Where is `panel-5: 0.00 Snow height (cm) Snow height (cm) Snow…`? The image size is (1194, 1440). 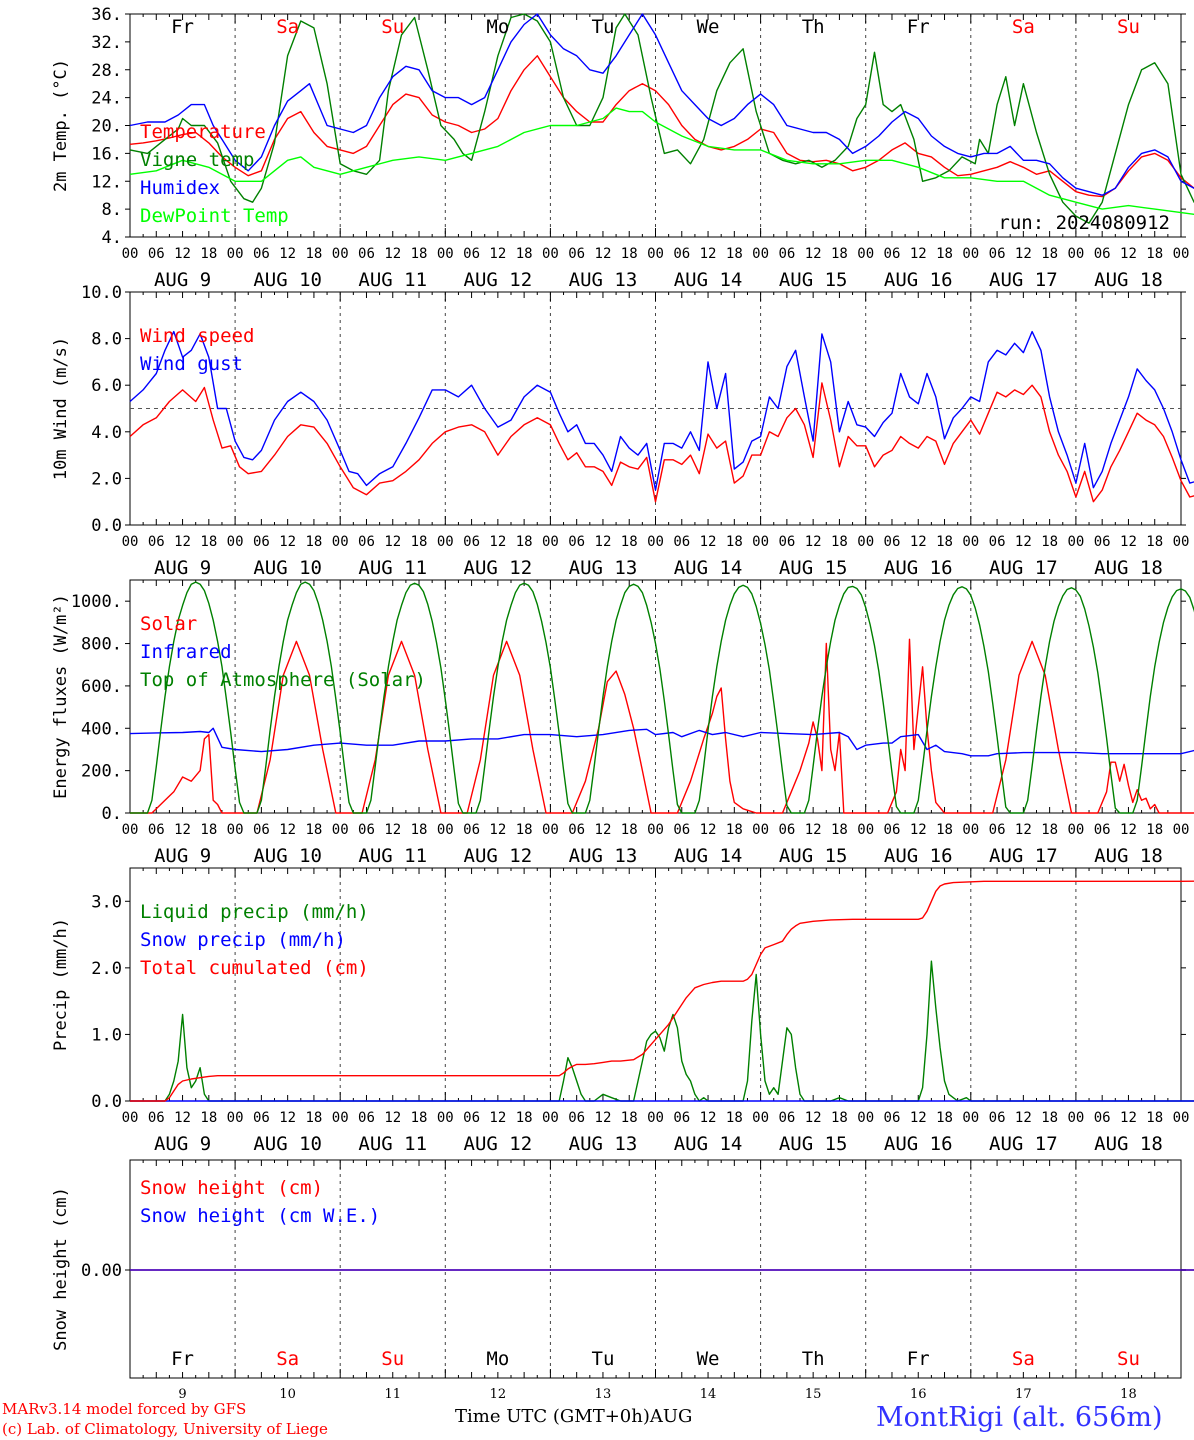
panel-5: 0.00 Snow height (cm) Snow height (cm) Snow… is located at coordinates (622, 1269).